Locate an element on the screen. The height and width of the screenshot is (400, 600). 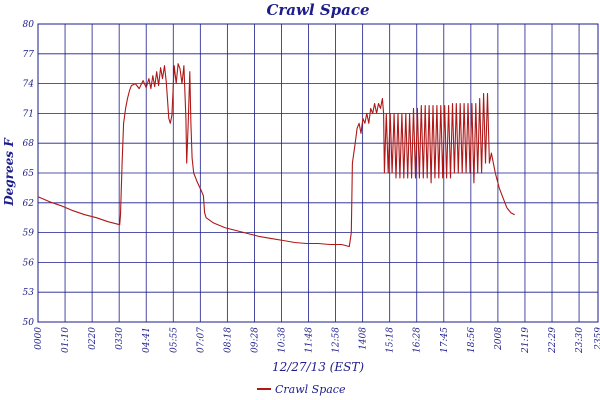
x-tick-label: 1408 is located at coordinates (364, 338).